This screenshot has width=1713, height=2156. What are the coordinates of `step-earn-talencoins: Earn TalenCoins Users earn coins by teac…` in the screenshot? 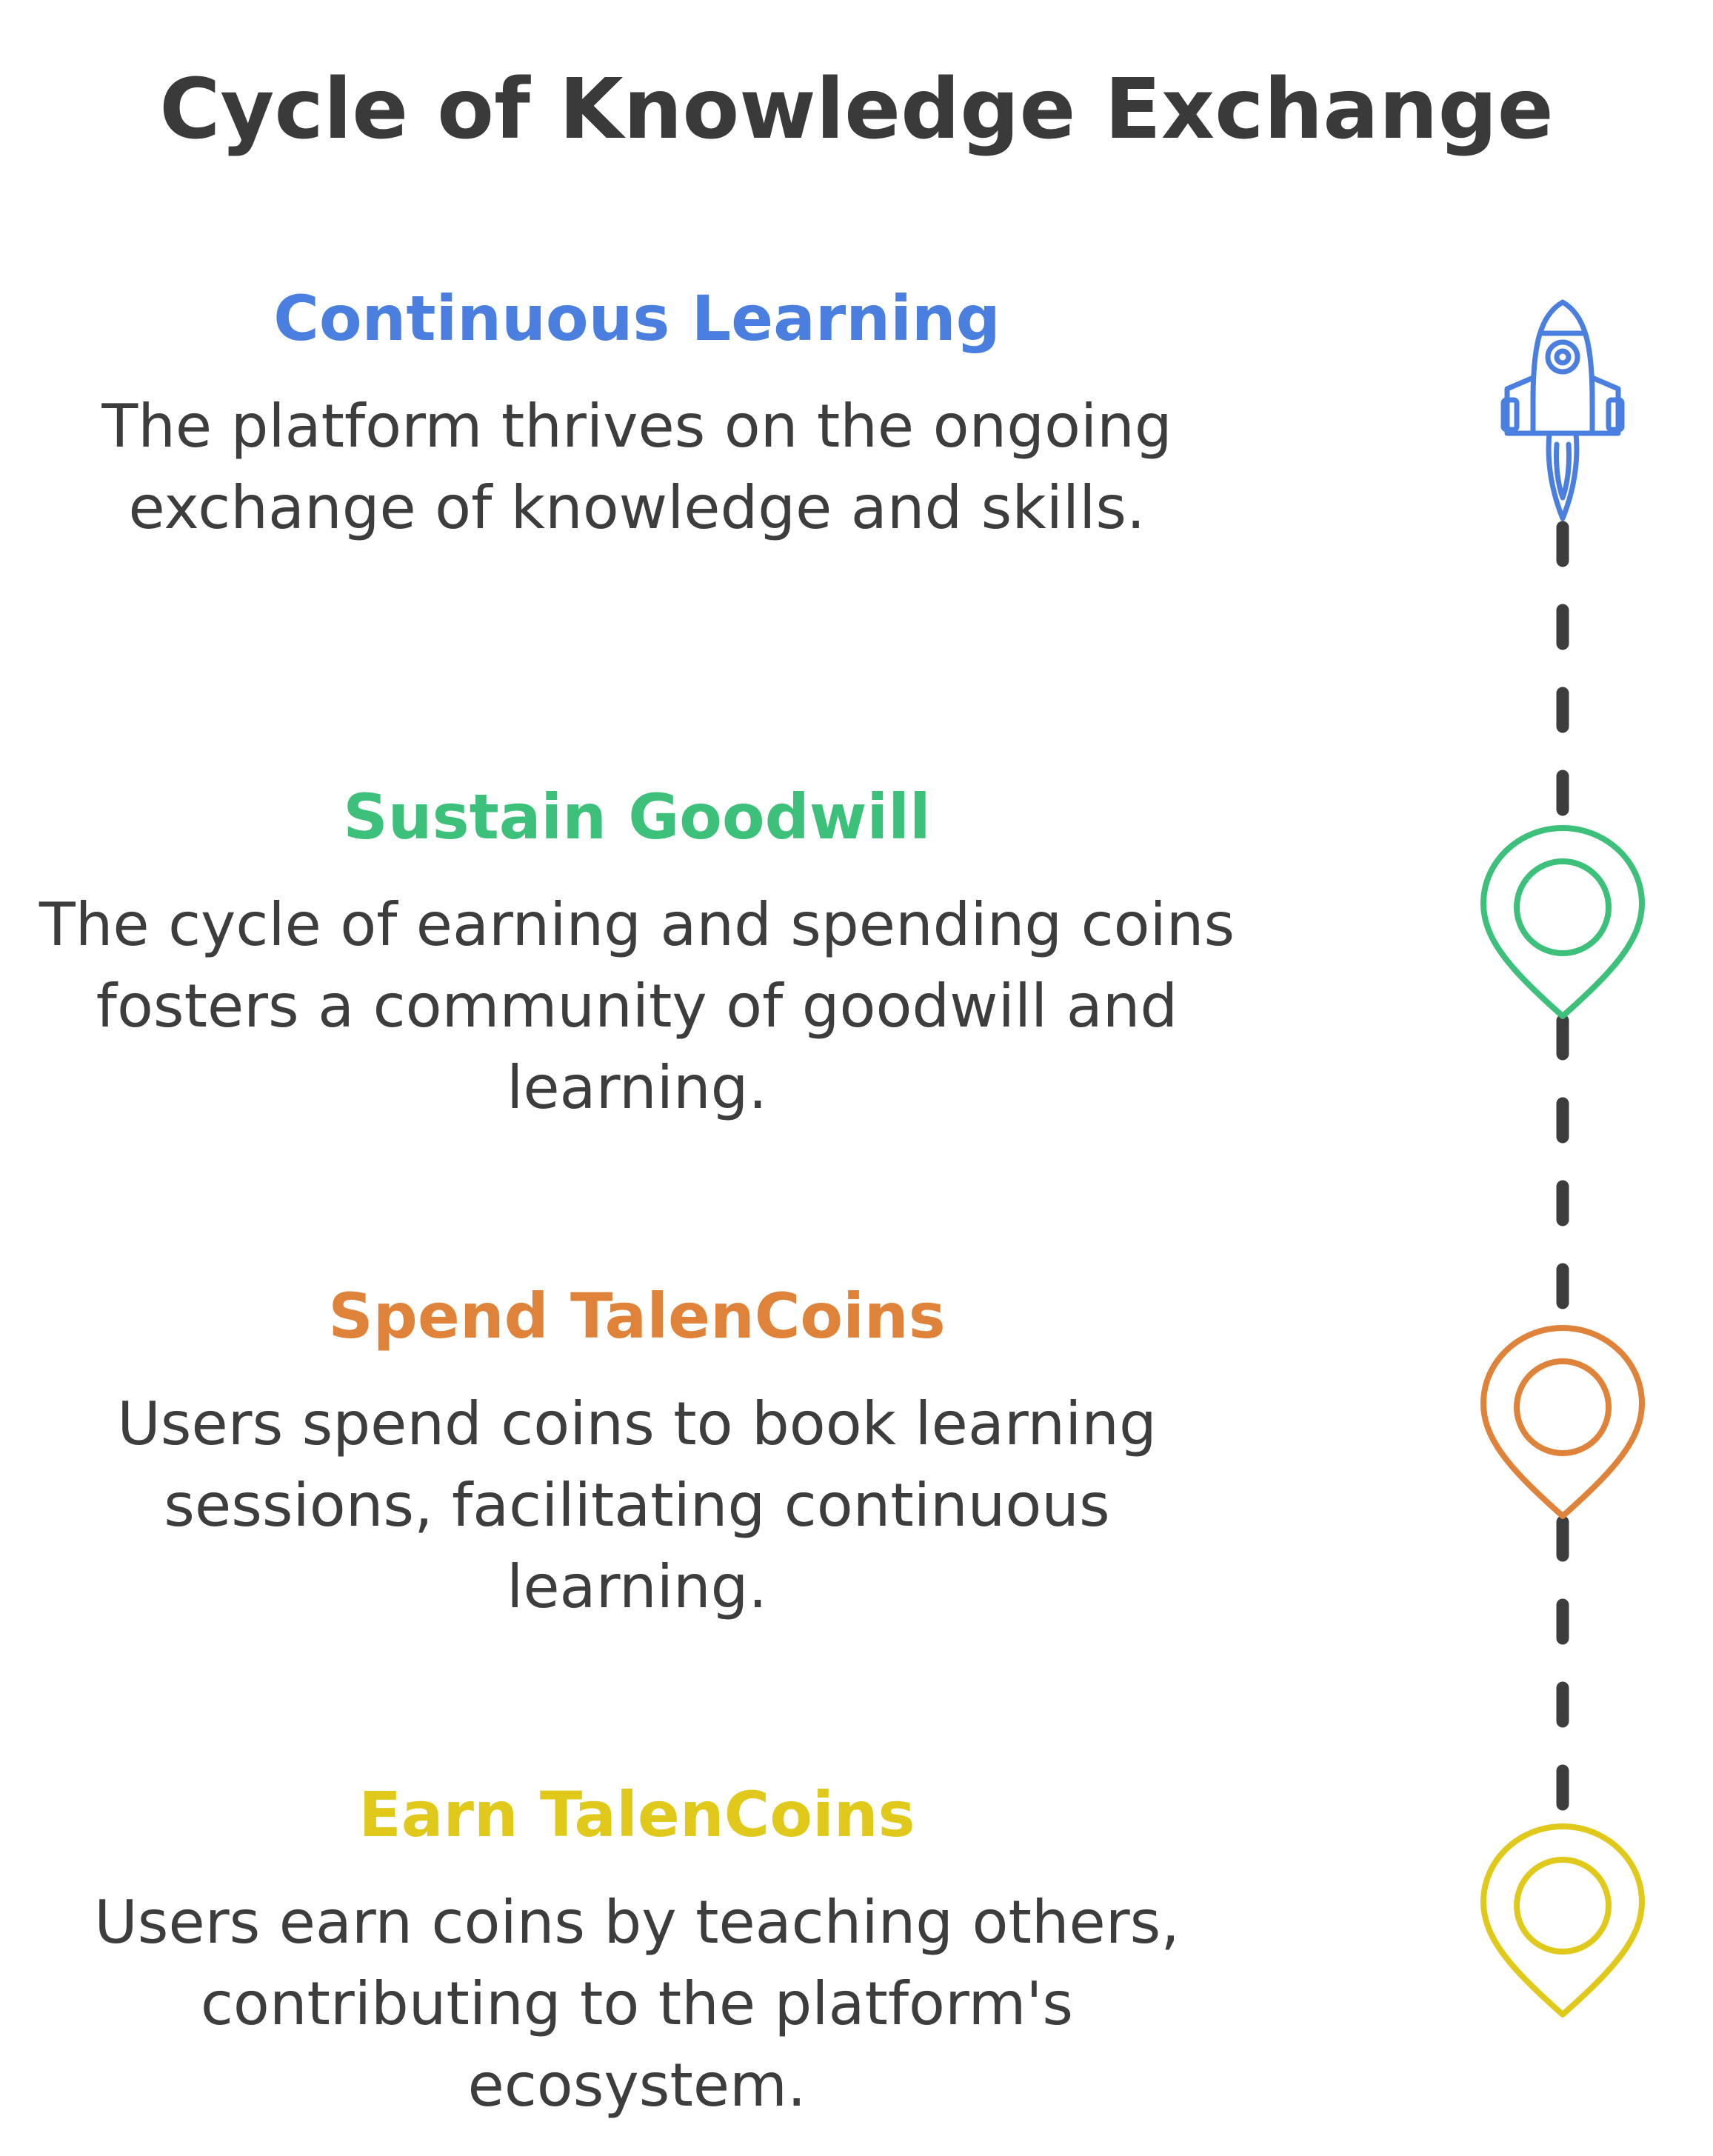 It's located at (637, 1950).